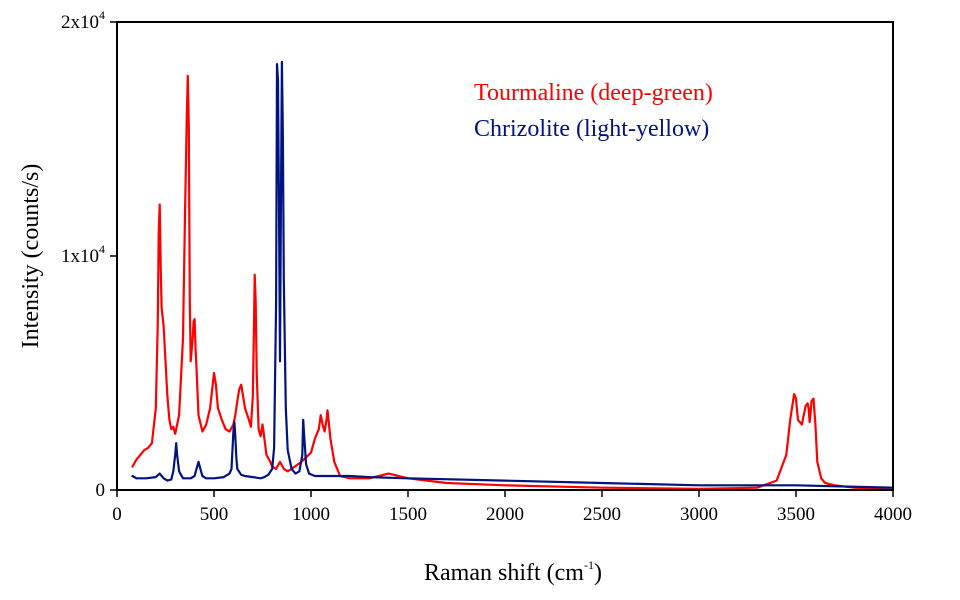 The width and height of the screenshot is (960, 600). Describe the element at coordinates (699, 514) in the screenshot. I see `x-tick-label: 3000` at that location.